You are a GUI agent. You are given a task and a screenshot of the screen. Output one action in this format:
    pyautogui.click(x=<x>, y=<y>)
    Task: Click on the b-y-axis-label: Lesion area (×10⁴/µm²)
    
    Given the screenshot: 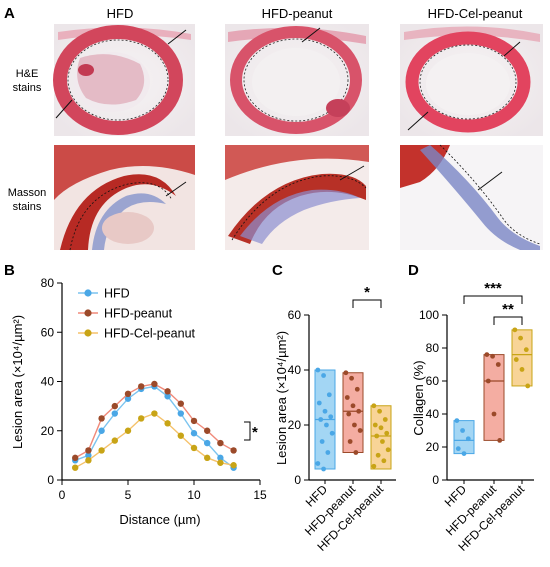 What is the action you would take?
    pyautogui.click(x=17, y=382)
    